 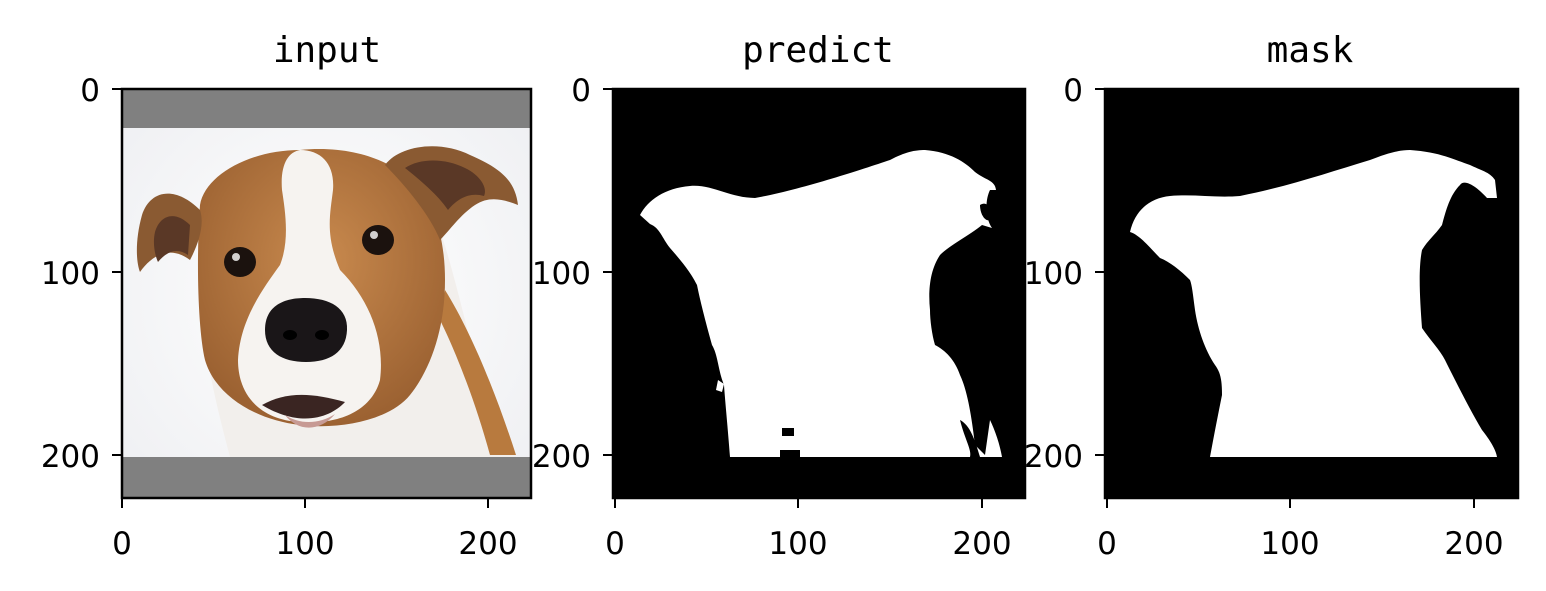 I want to click on predict-mask-foreground, so click(x=821, y=303).